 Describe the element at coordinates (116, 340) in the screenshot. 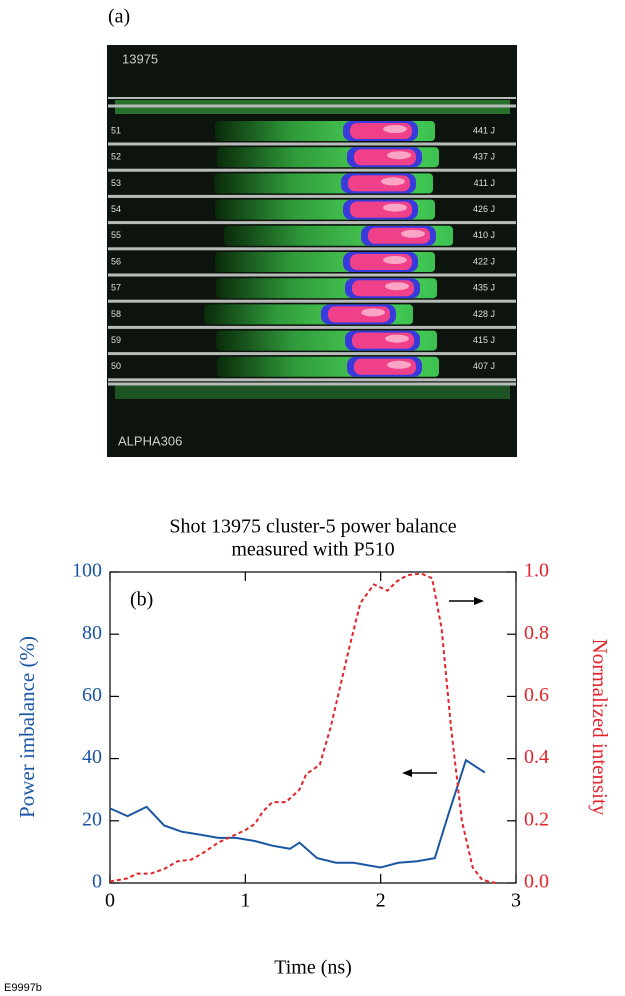

I see `beam-label: 59` at that location.